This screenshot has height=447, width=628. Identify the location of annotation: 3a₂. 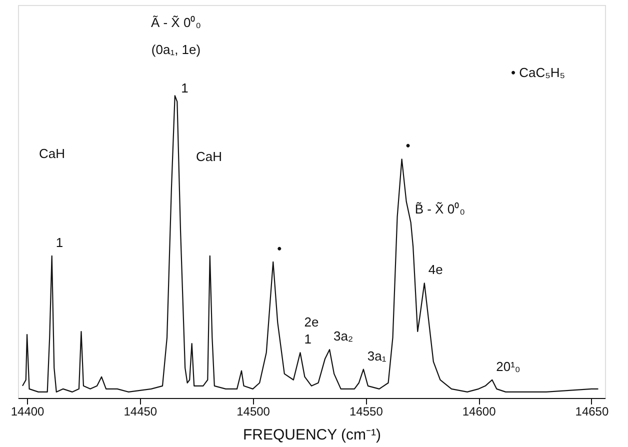
(344, 336).